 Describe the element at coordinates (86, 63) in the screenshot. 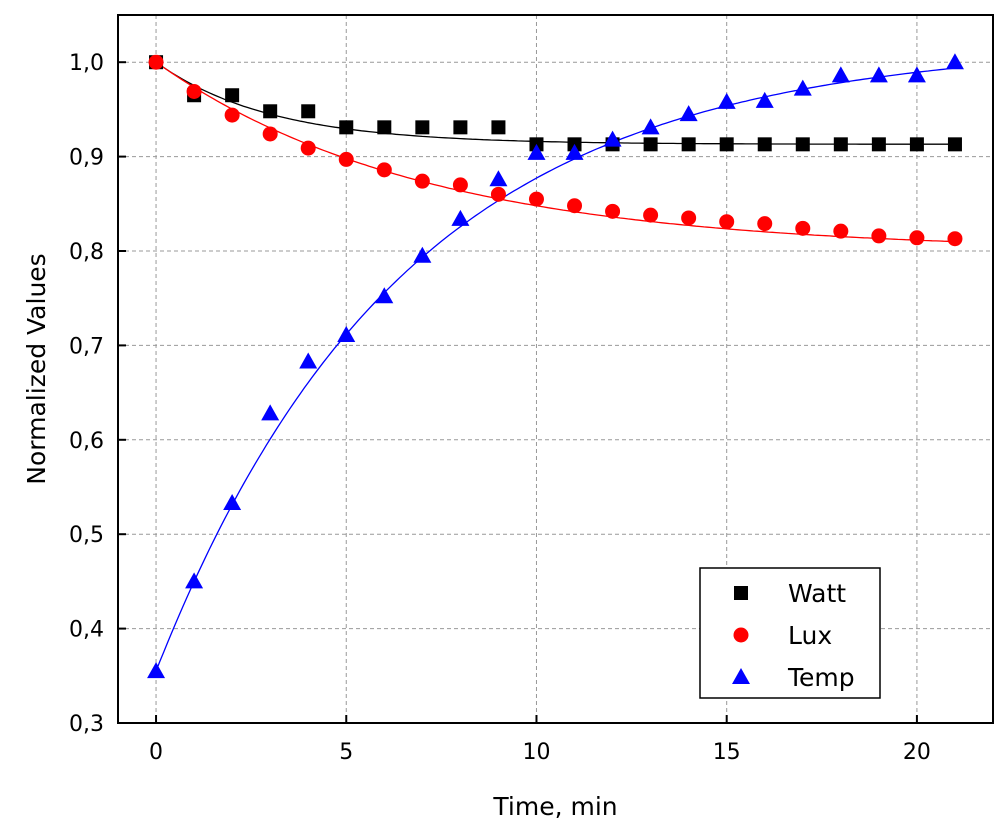

I see `y-tick-label: 1,0` at that location.